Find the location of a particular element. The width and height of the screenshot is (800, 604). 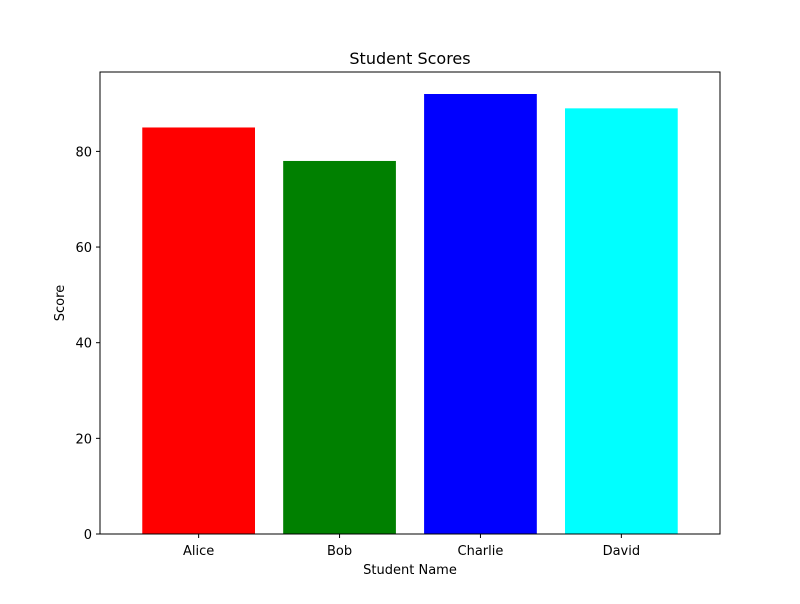

bar-david is located at coordinates (621, 321).